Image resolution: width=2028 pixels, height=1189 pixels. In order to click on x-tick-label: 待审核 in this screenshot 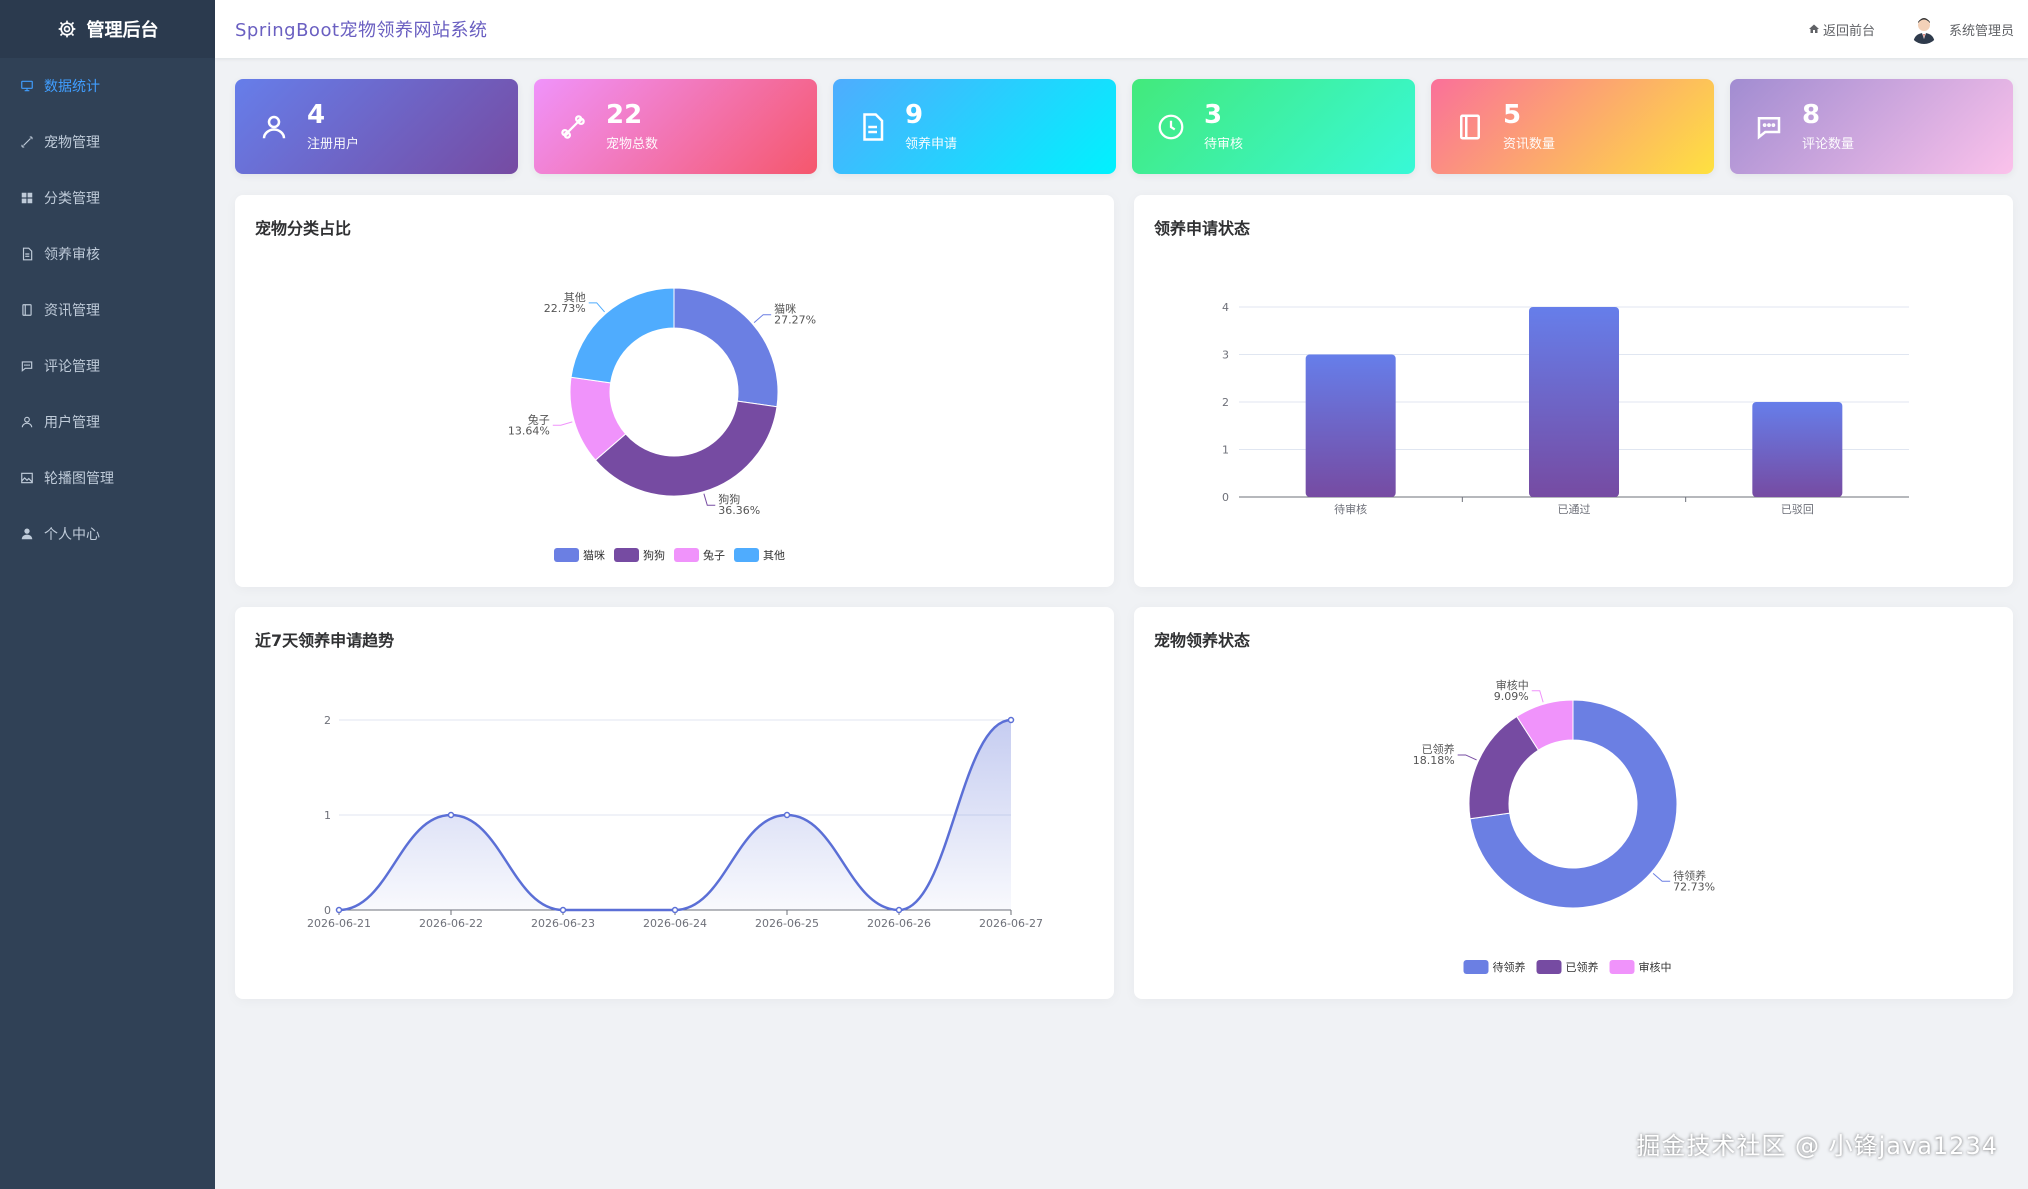, I will do `click(1350, 509)`.